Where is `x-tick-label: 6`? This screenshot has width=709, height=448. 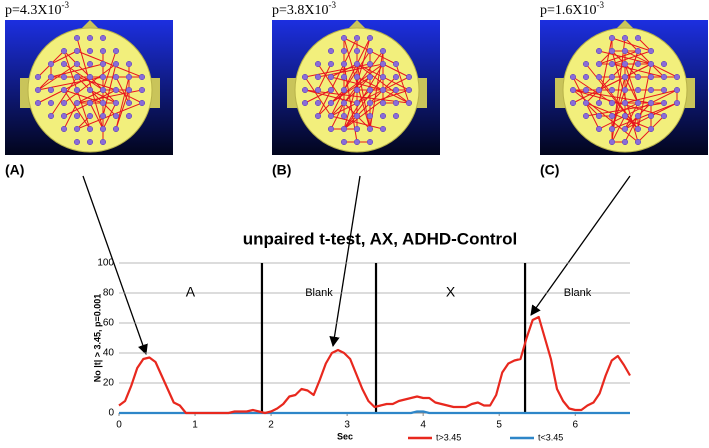 x-tick-label: 6 is located at coordinates (575, 425).